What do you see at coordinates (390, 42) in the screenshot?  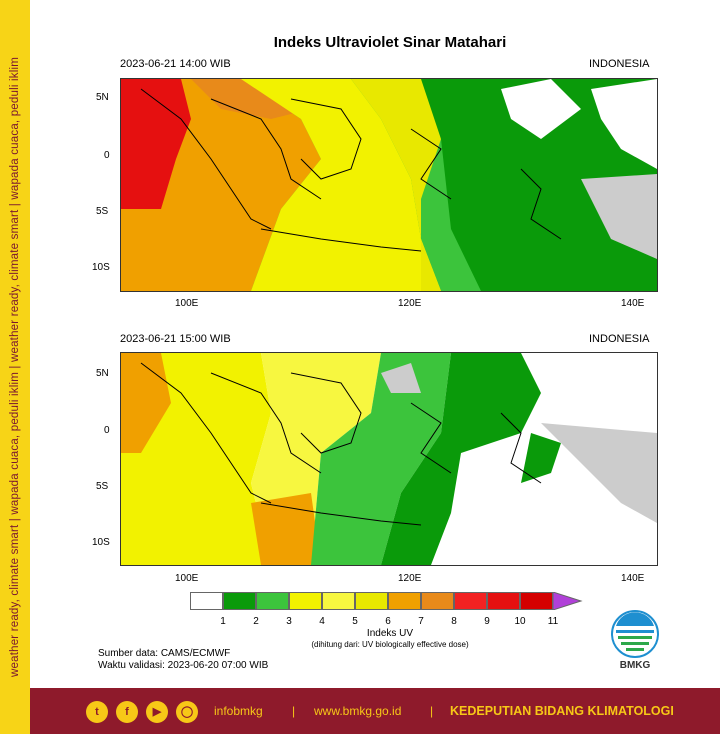 I see `page-title: Indeks Ultraviolet Sinar Matahari` at bounding box center [390, 42].